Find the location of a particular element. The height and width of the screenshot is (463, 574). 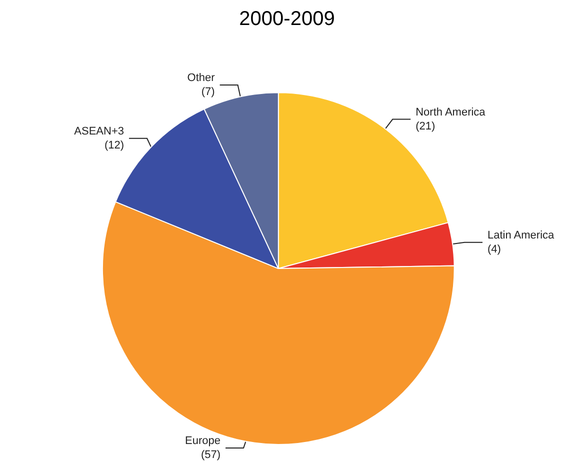

data-label: (21) is located at coordinates (426, 126).